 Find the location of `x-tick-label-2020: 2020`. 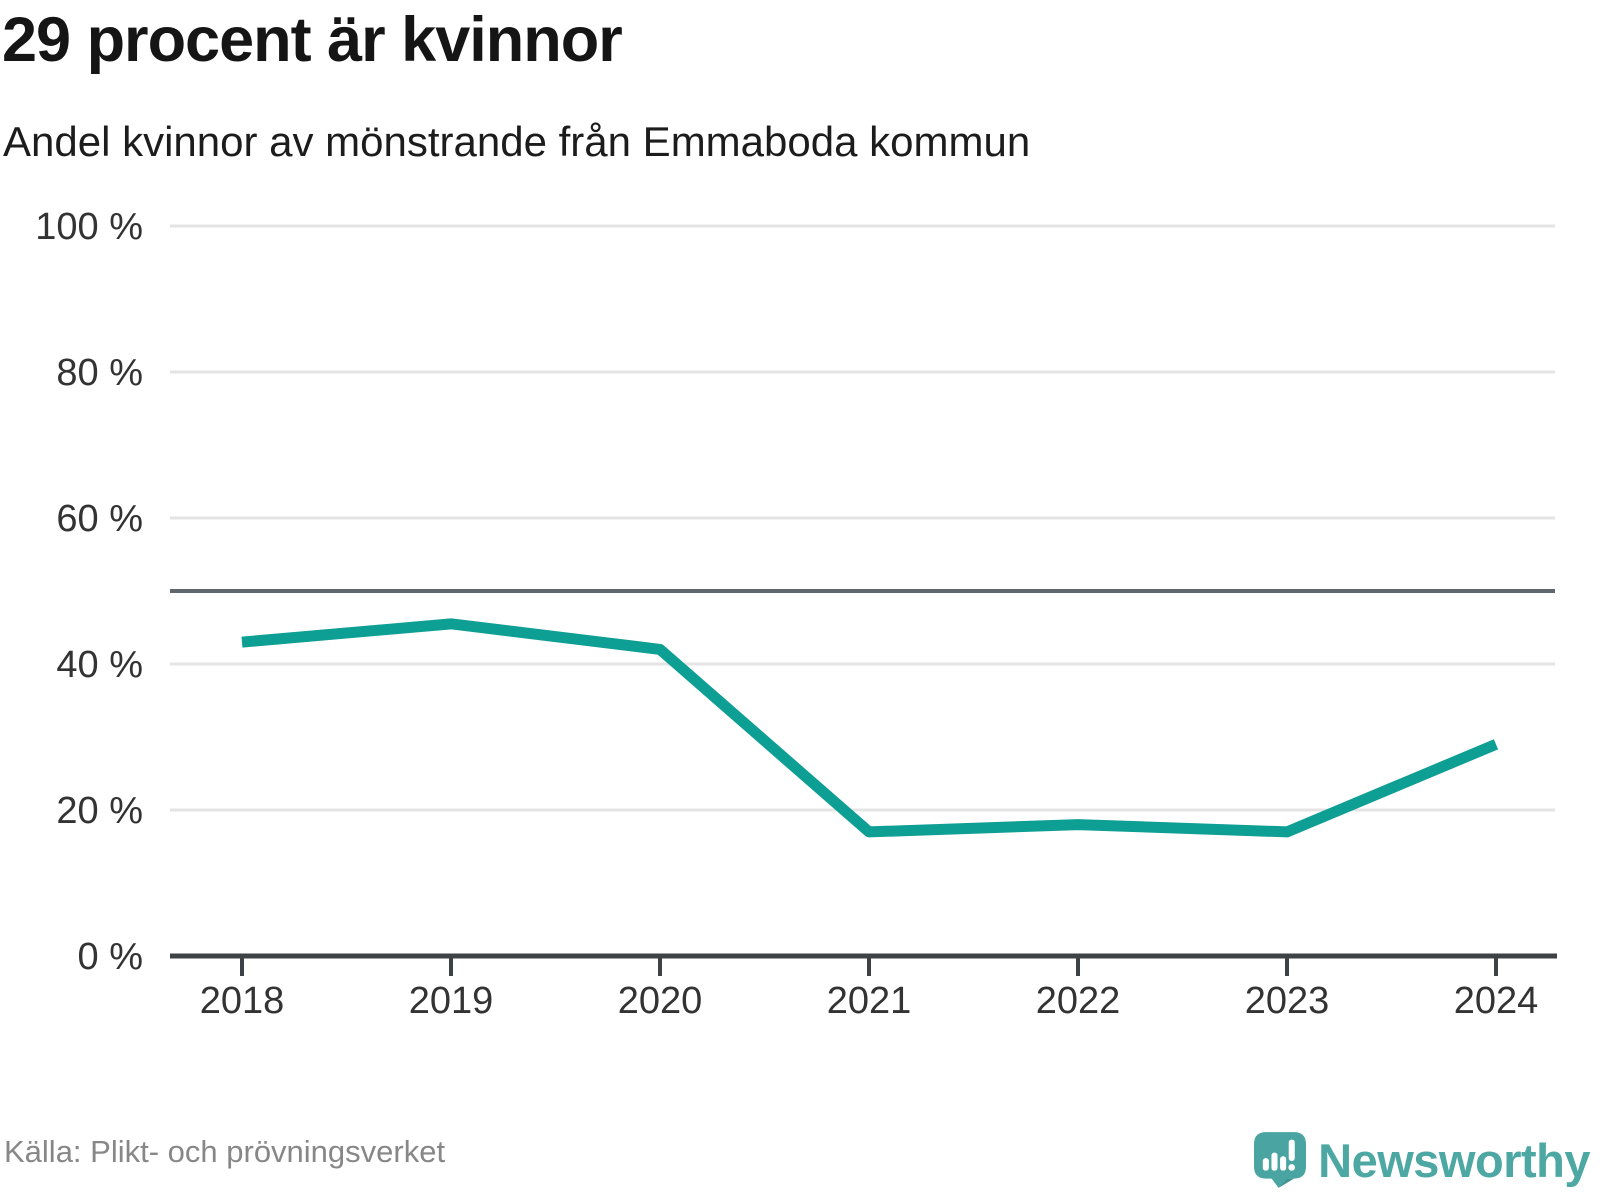

x-tick-label-2020: 2020 is located at coordinates (660, 1001).